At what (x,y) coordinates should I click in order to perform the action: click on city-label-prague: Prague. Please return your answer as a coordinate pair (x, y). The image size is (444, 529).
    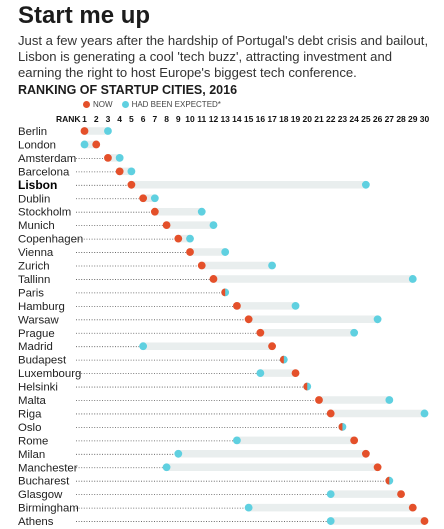
    Looking at the image, I should click on (36, 334).